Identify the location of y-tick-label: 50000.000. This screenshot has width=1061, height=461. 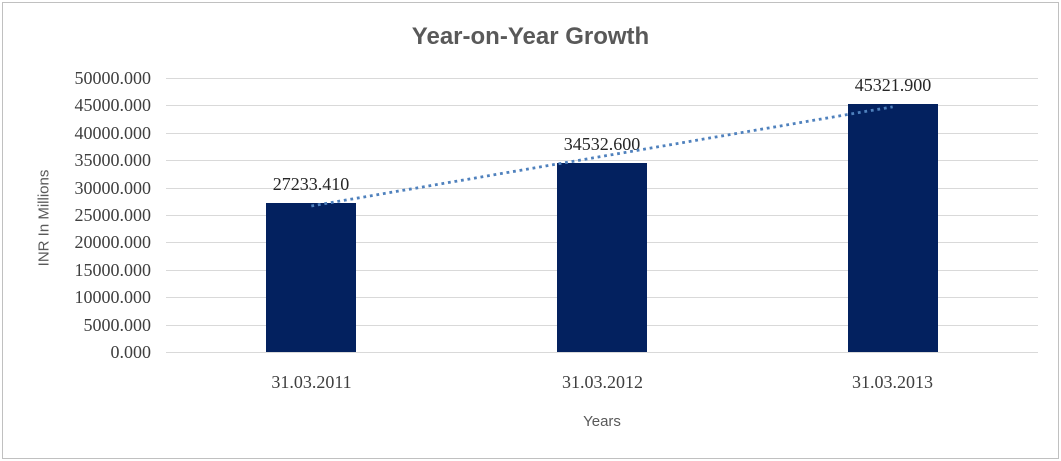
(113, 78).